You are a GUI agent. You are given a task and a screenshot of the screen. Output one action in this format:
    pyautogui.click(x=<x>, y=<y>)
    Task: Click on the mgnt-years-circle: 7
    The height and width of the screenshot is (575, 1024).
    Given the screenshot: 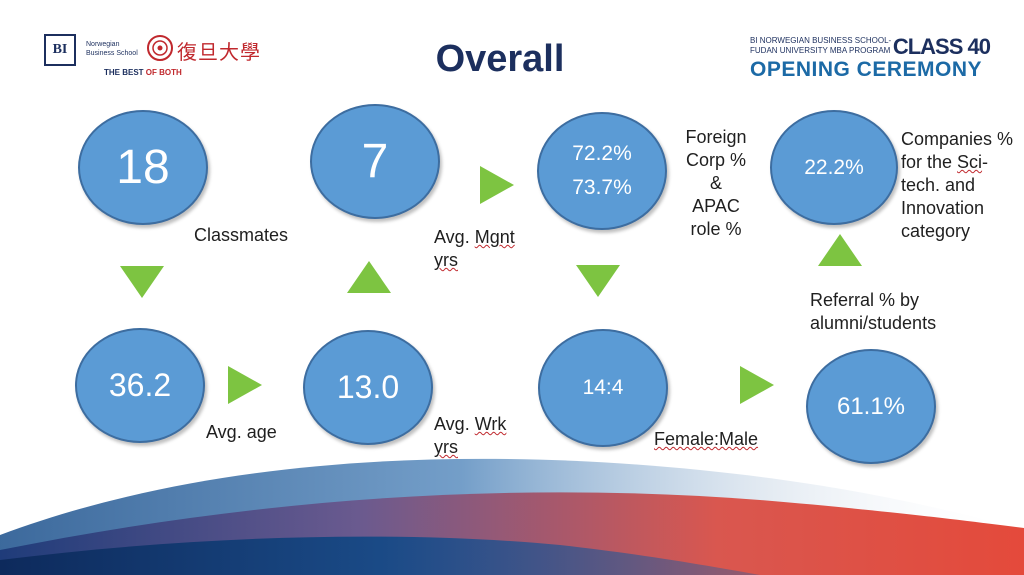 What is the action you would take?
    pyautogui.click(x=375, y=161)
    